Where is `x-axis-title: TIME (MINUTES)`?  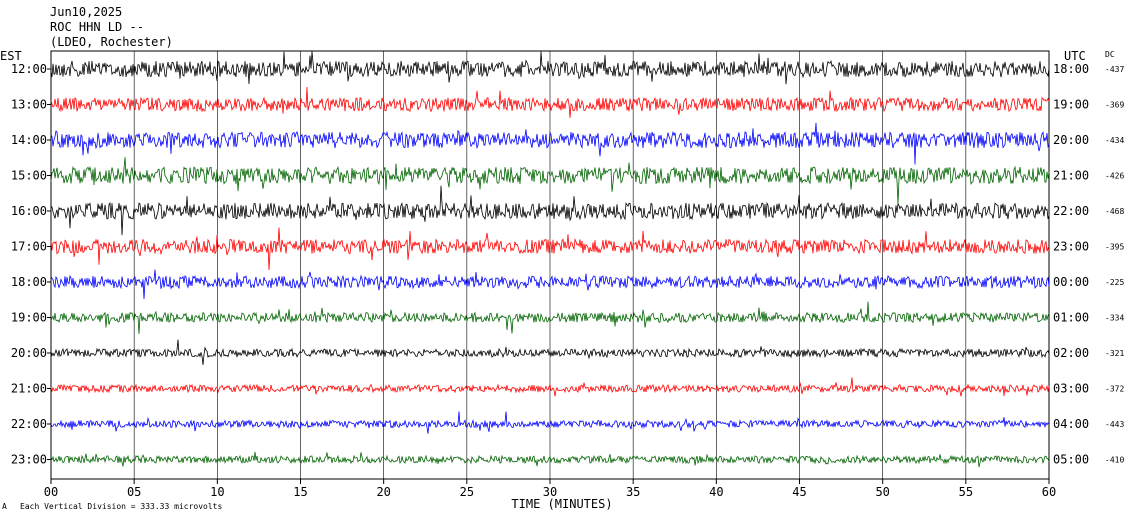 x-axis-title: TIME (MINUTES) is located at coordinates (561, 504).